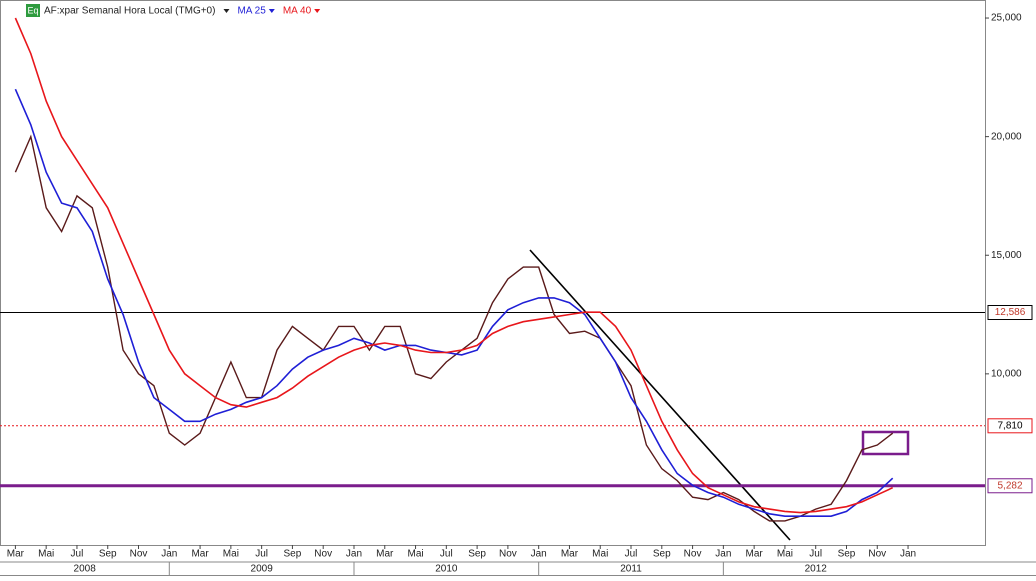 The width and height of the screenshot is (1036, 581). Describe the element at coordinates (1006, 136) in the screenshot. I see `y-tick-label: 20,000` at that location.